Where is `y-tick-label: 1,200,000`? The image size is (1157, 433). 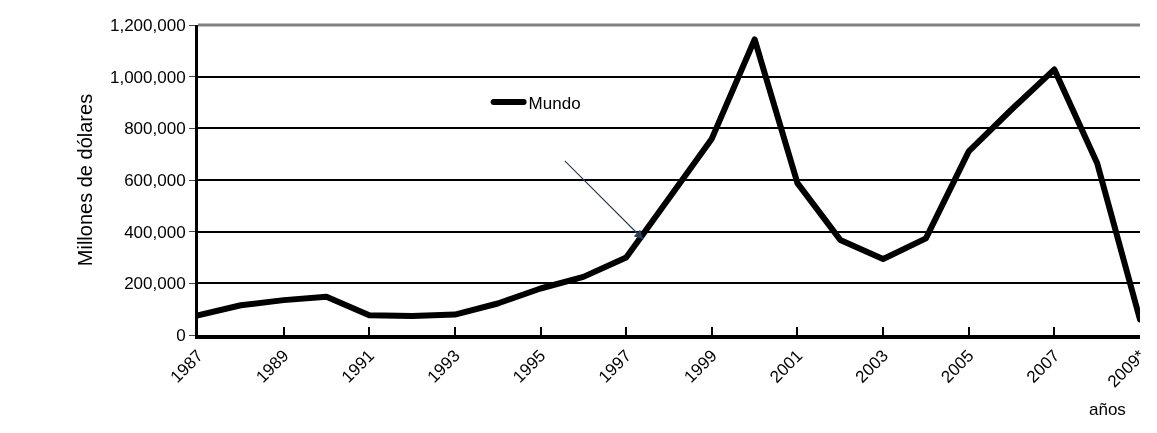 y-tick-label: 1,200,000 is located at coordinates (147, 25).